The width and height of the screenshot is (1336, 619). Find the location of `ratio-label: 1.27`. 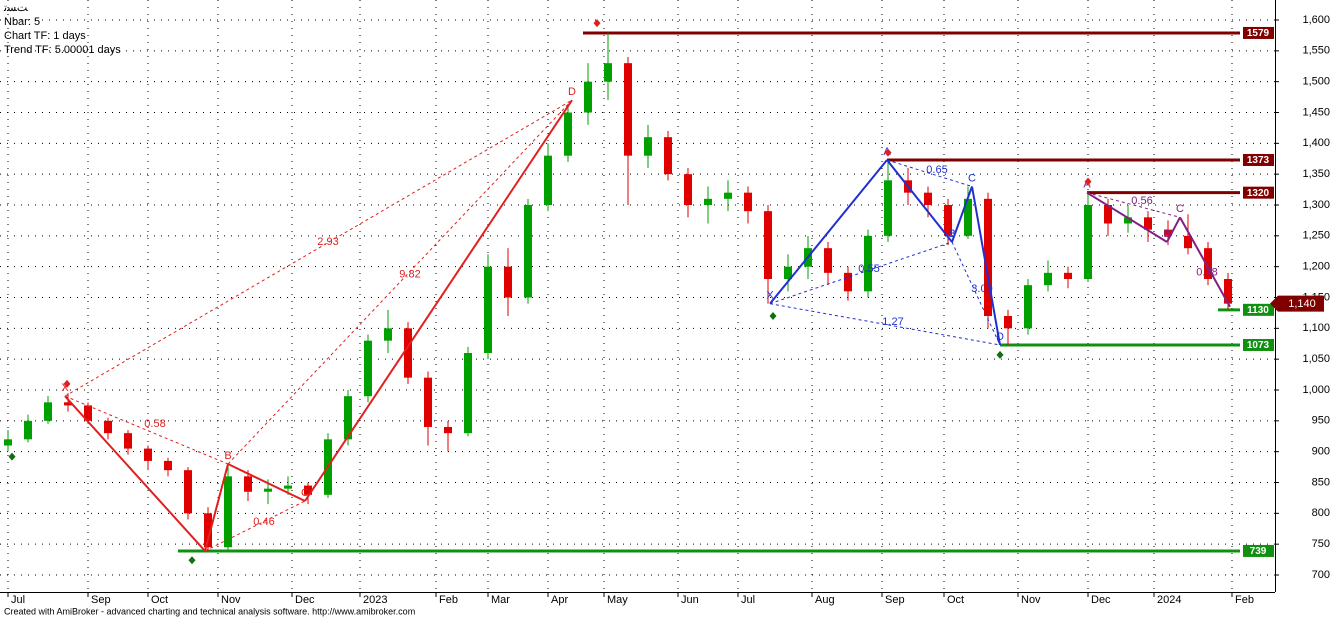

ratio-label: 1.27 is located at coordinates (892, 322).